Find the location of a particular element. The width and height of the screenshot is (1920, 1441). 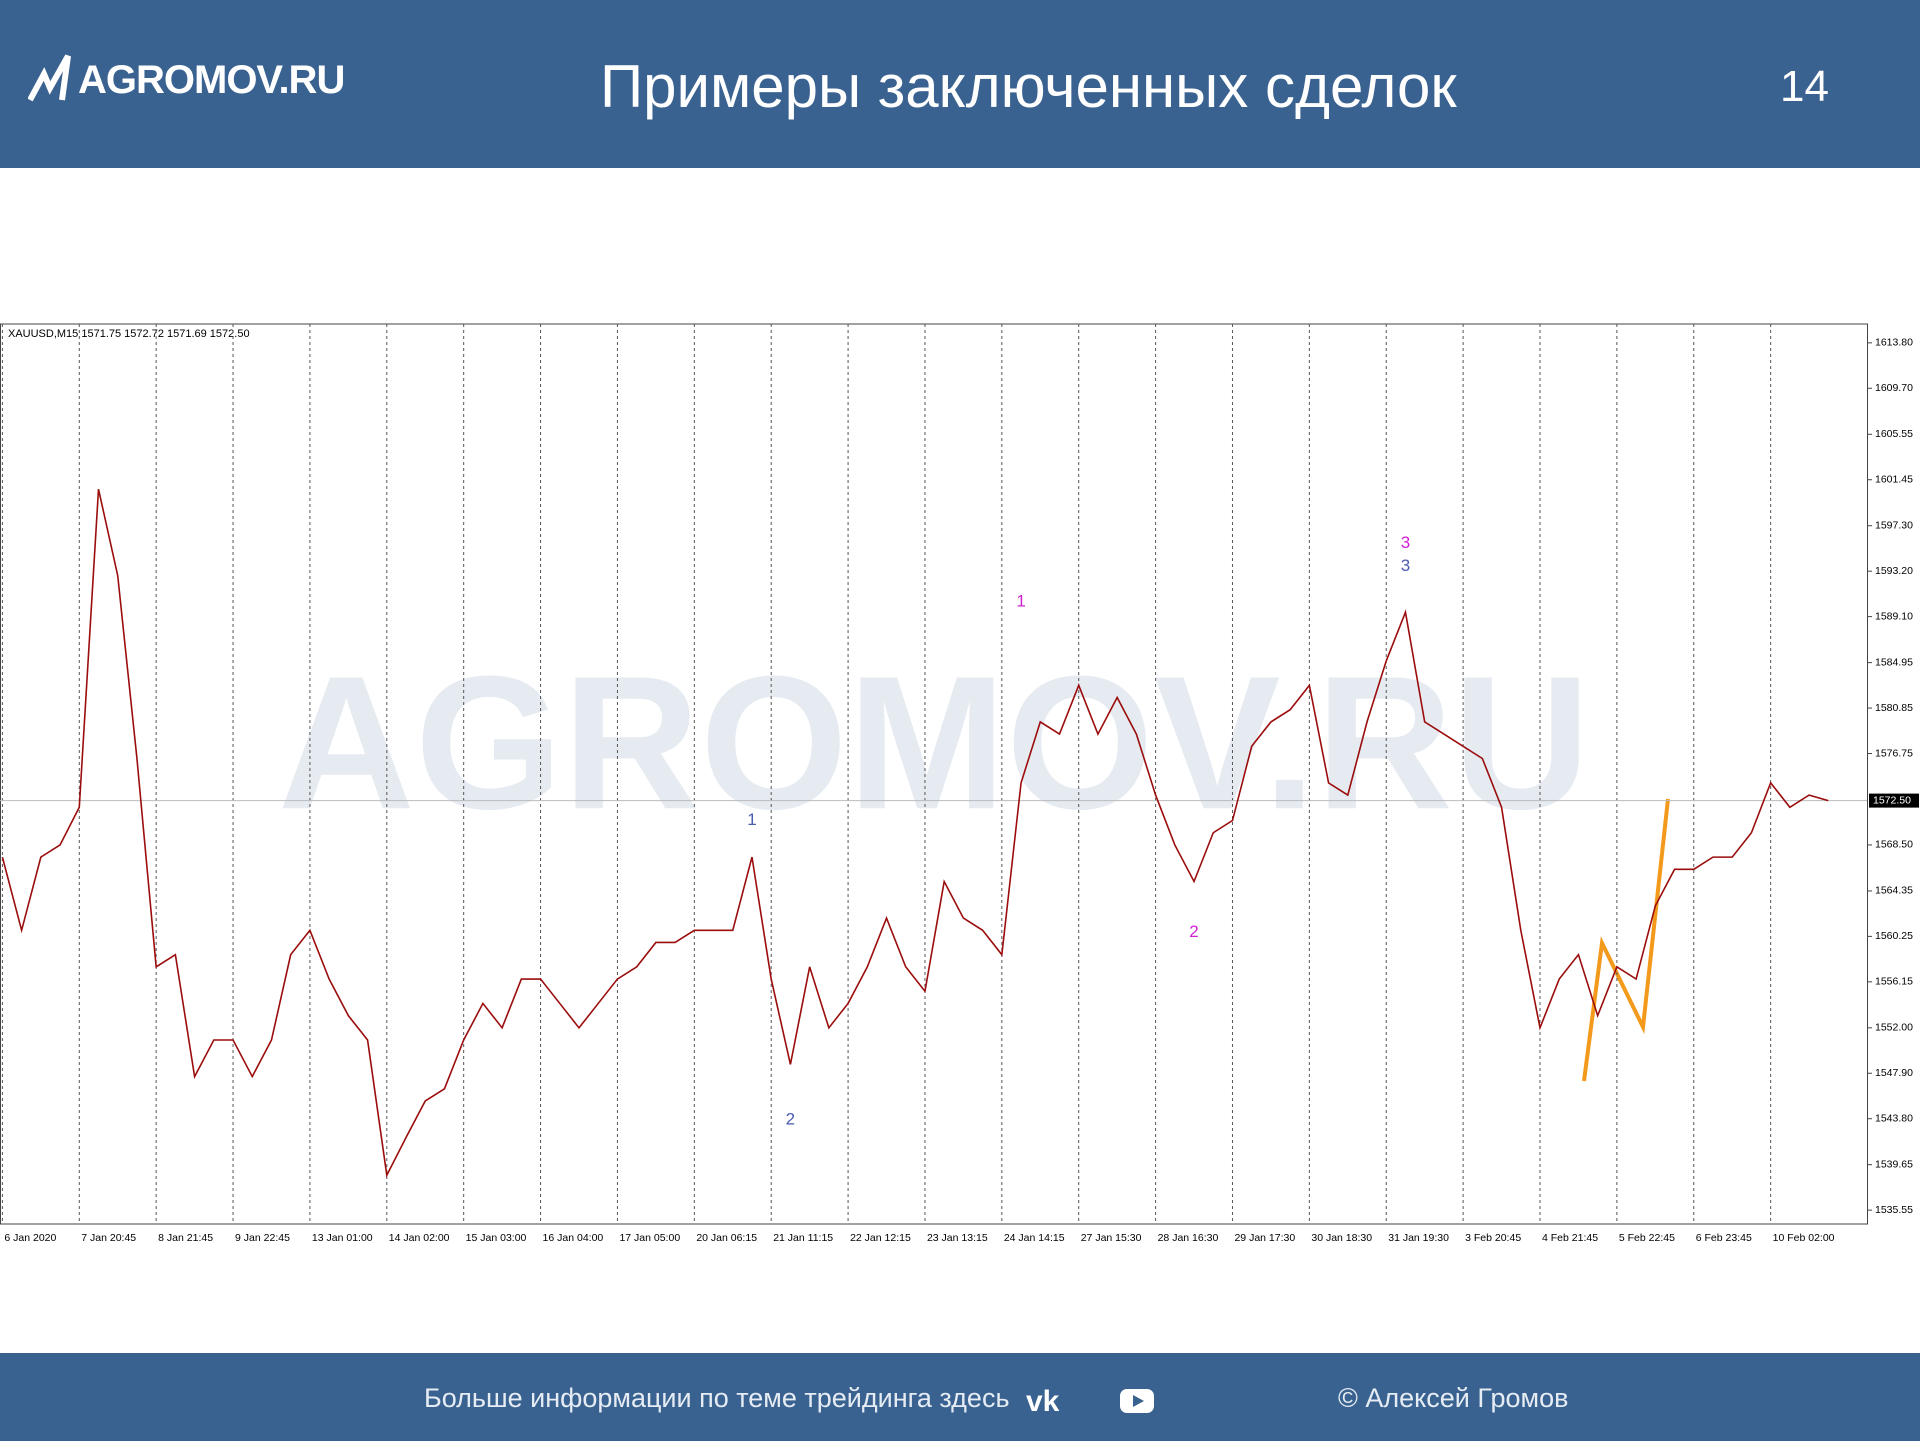

y-tick-label: 1605.55 is located at coordinates (1894, 434).